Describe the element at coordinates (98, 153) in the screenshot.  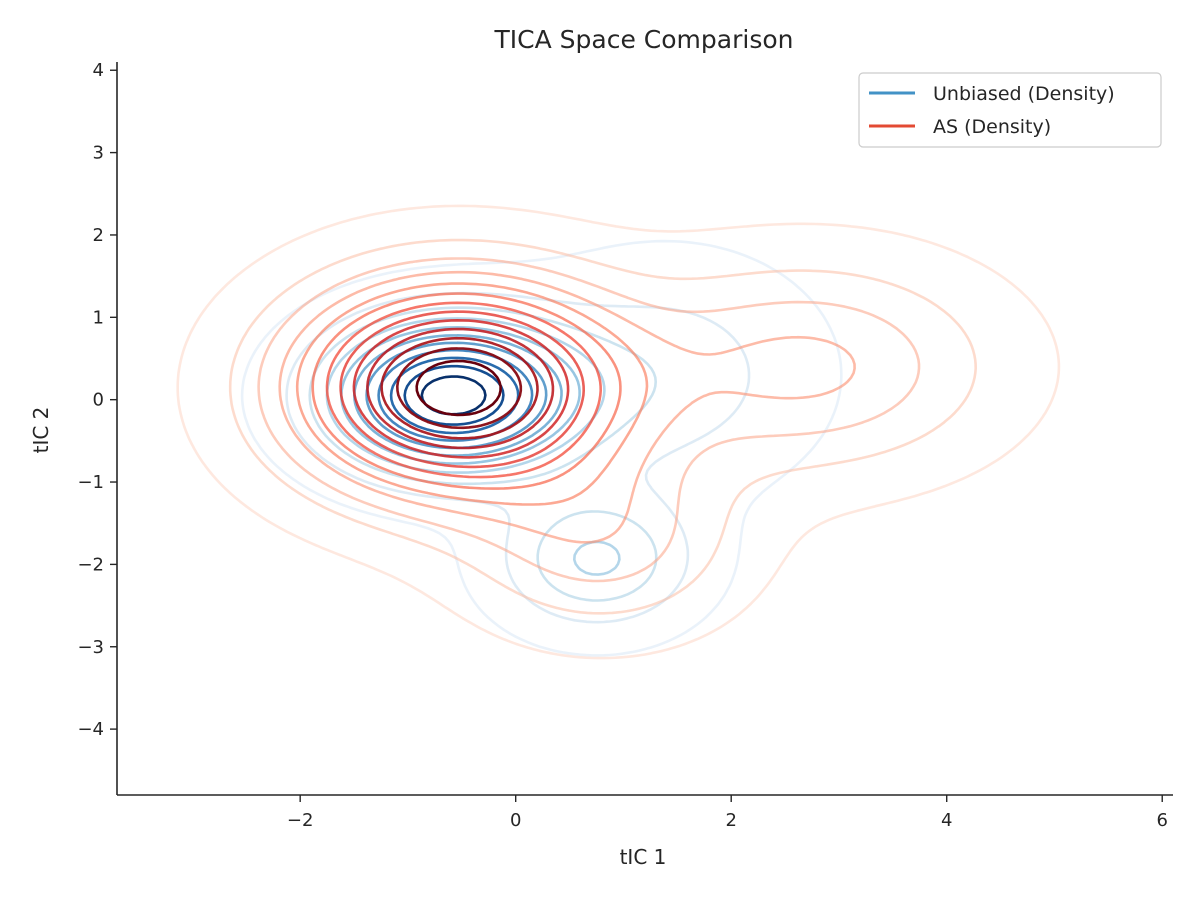
I see `y-tick-label: 3` at that location.